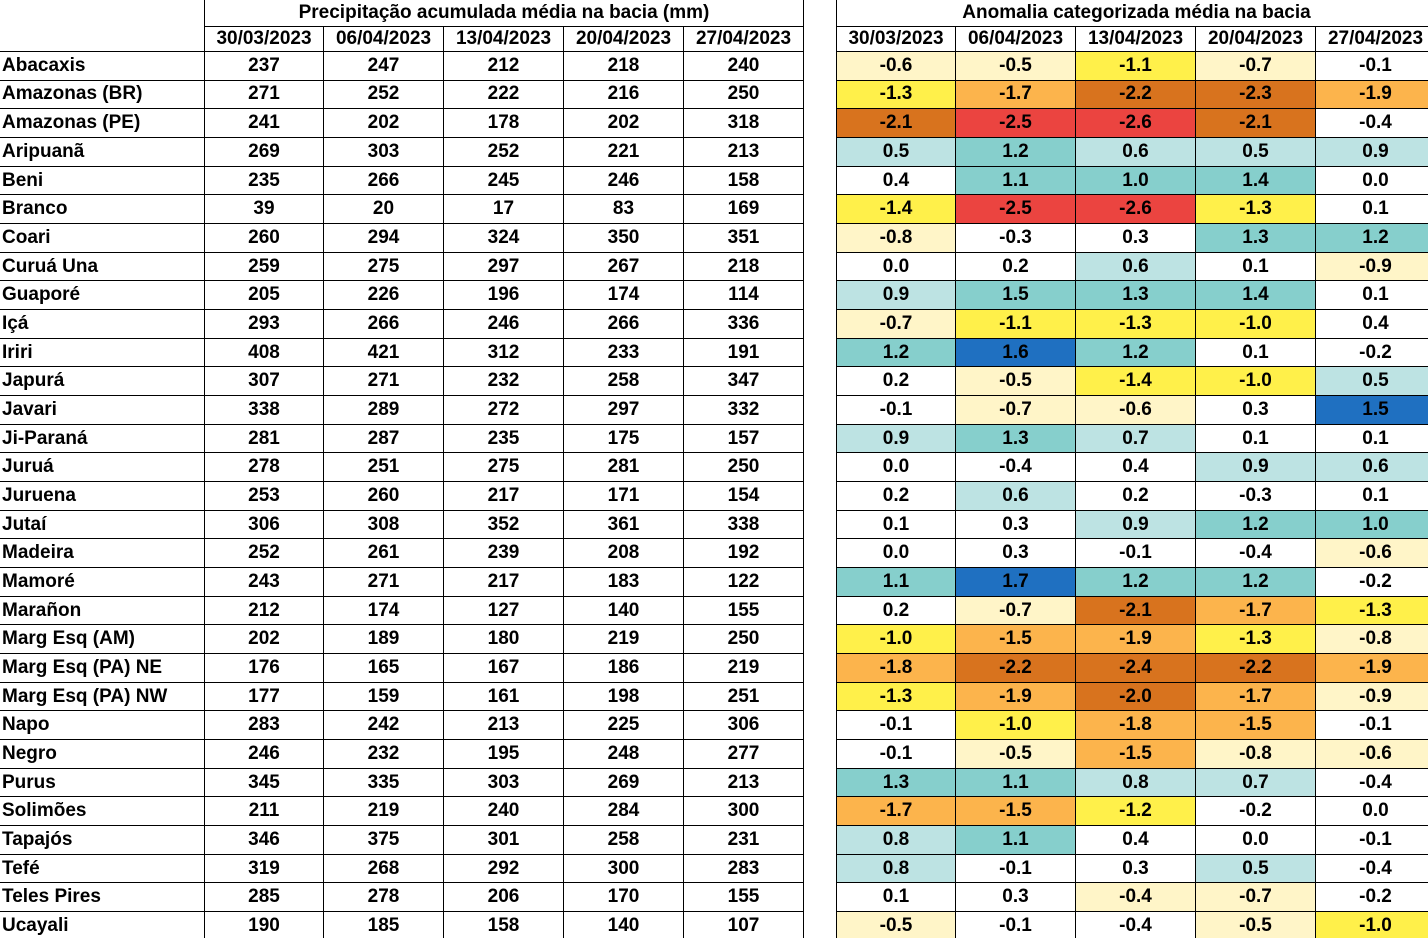  What do you see at coordinates (264, 668) in the screenshot?
I see `precip-cell: 176` at bounding box center [264, 668].